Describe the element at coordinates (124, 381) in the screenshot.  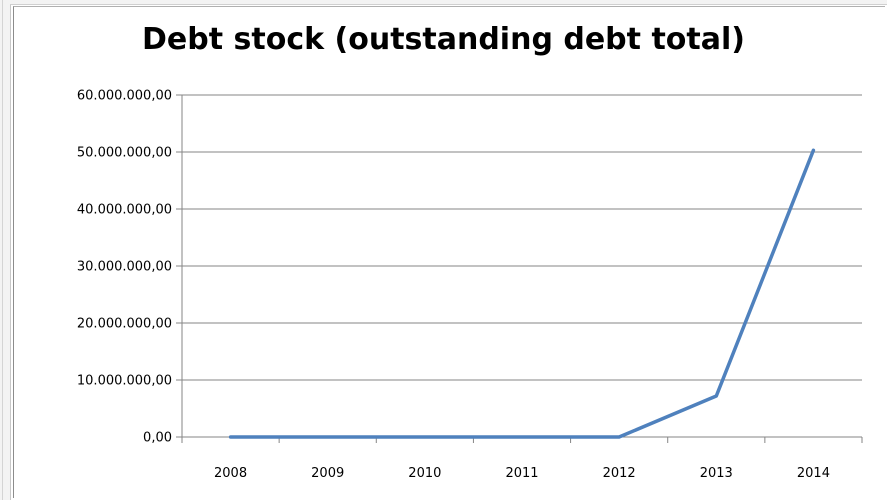
I see `y-tick-label: 10.000.000,00` at that location.